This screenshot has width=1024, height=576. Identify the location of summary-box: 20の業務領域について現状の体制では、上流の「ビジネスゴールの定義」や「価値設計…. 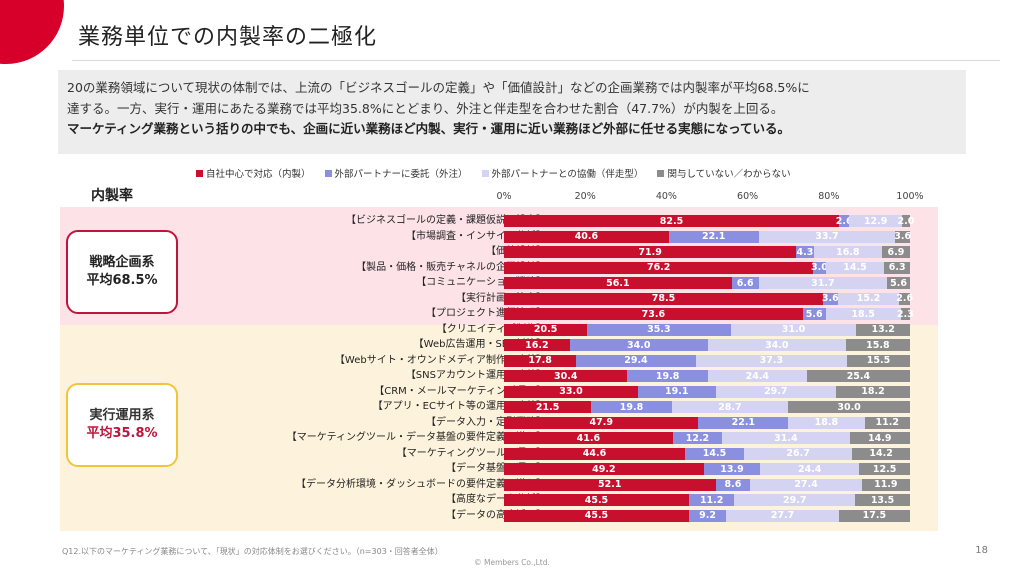
(512, 112).